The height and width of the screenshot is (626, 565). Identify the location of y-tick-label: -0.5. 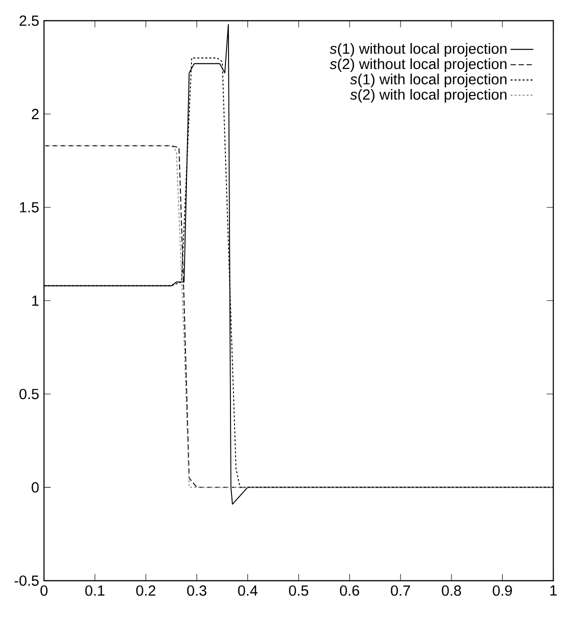
(26, 580).